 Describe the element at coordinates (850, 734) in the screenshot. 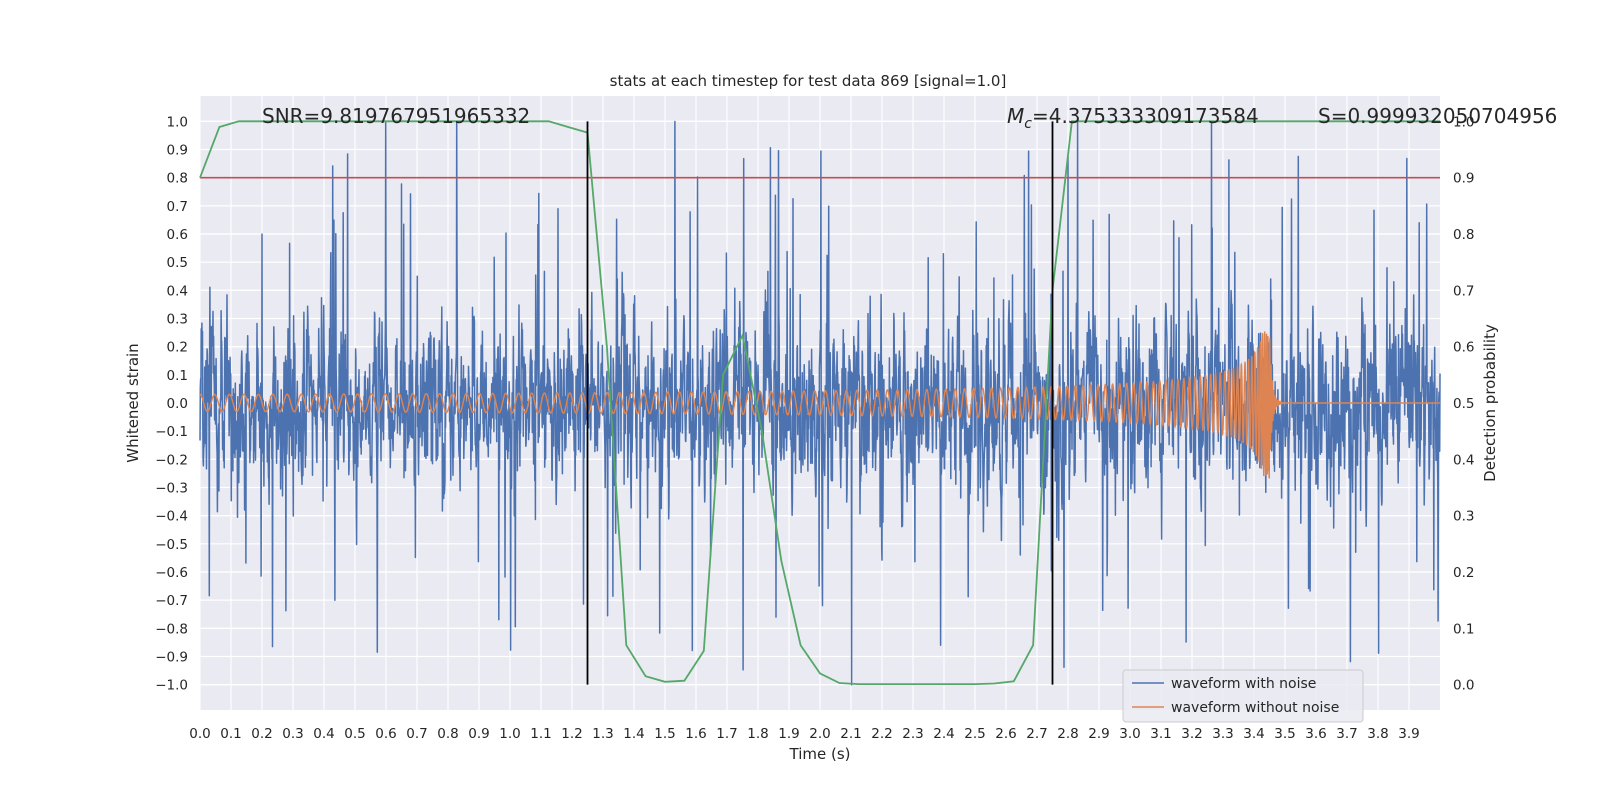

I see `x-tick-label: 2.1` at that location.